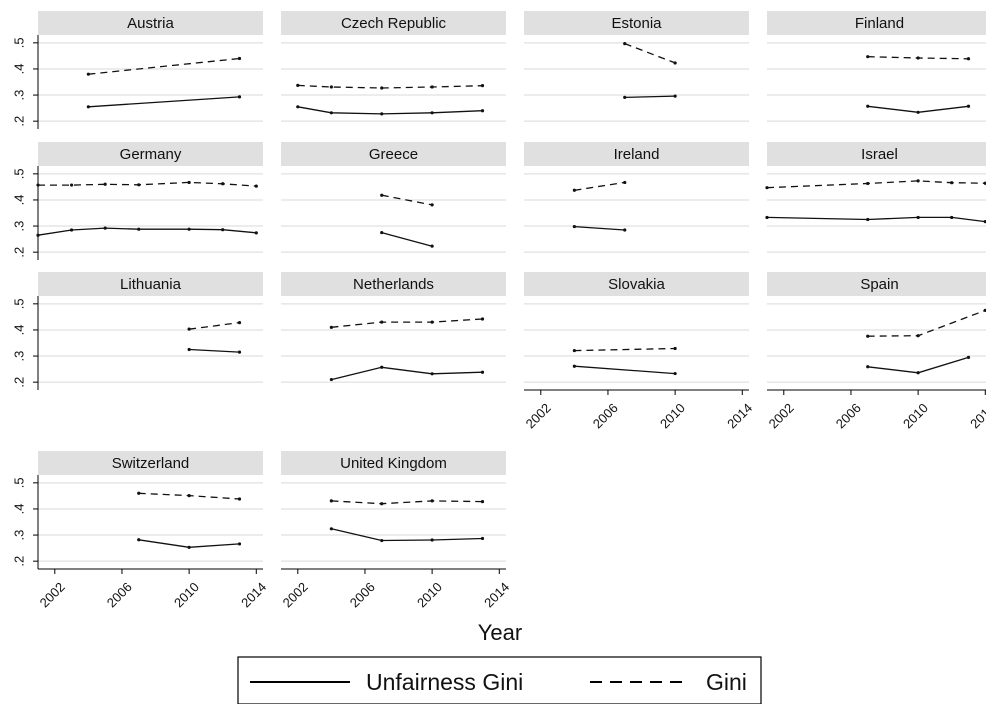 Image resolution: width=986 pixels, height=704 pixels. Describe the element at coordinates (875, 197) in the screenshot. I see `panel-israel: Israel` at that location.